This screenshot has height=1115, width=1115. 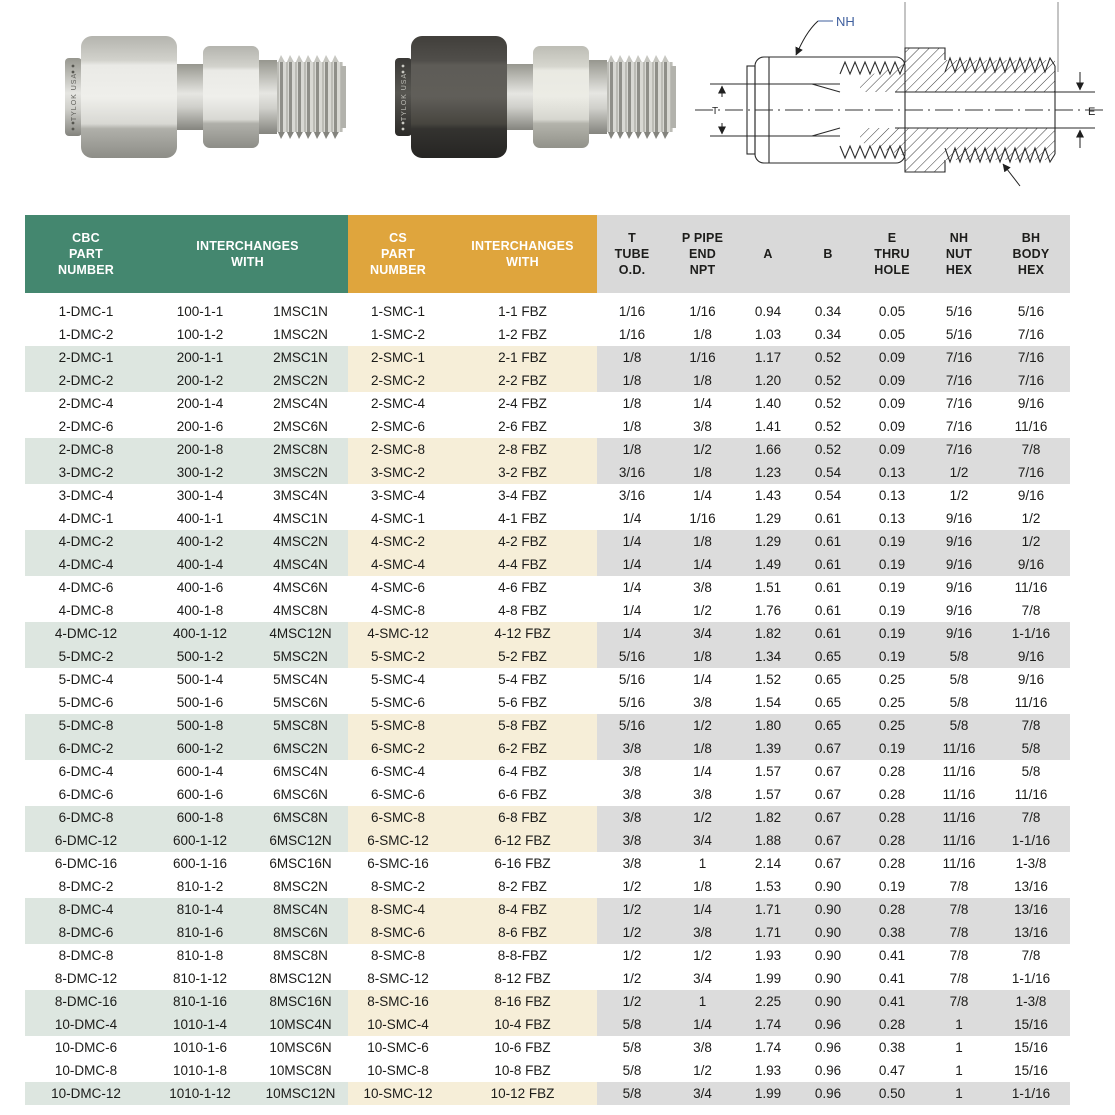 What do you see at coordinates (522, 449) in the screenshot?
I see `table-cell: 2-8 FBZ` at bounding box center [522, 449].